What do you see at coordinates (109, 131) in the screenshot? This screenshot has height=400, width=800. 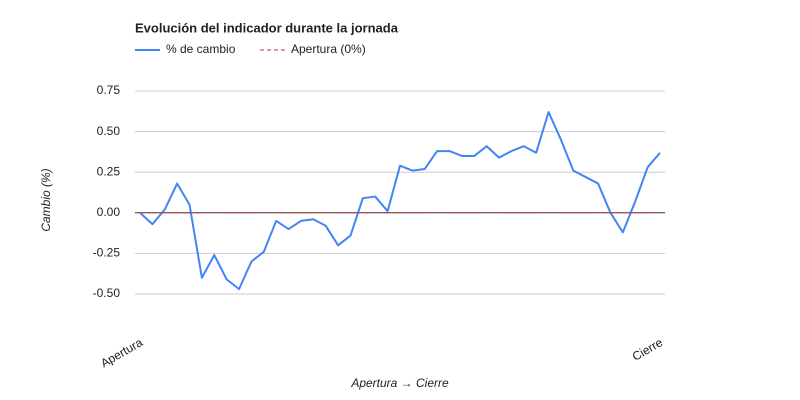 I see `y-tick-label: 0.50` at bounding box center [109, 131].